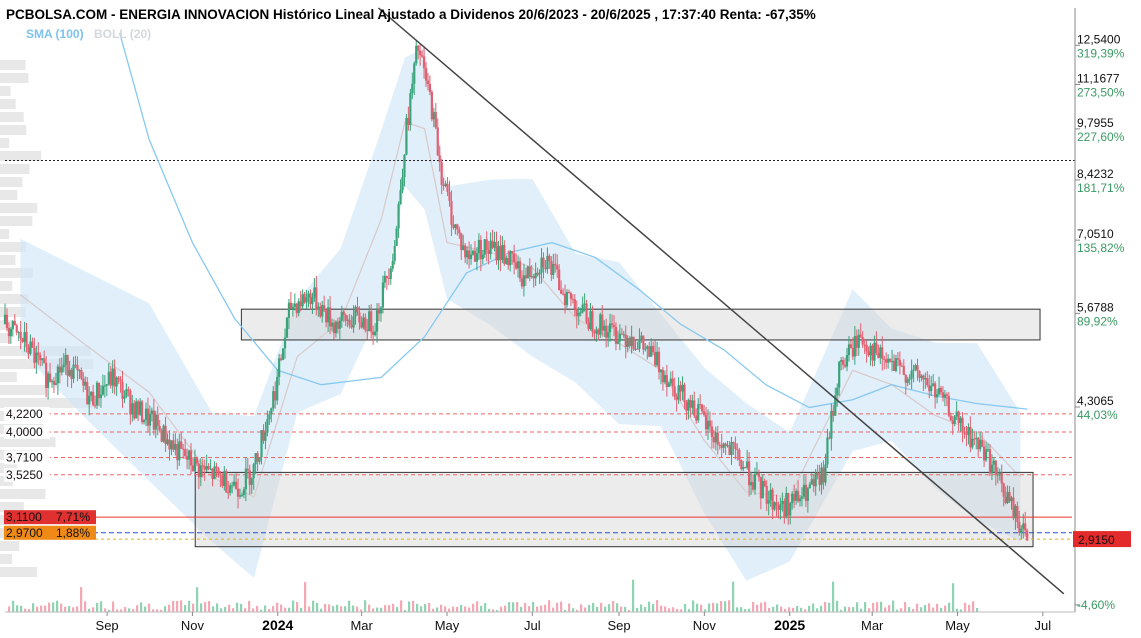  I want to click on level-label: 3,5250, so click(24, 475).